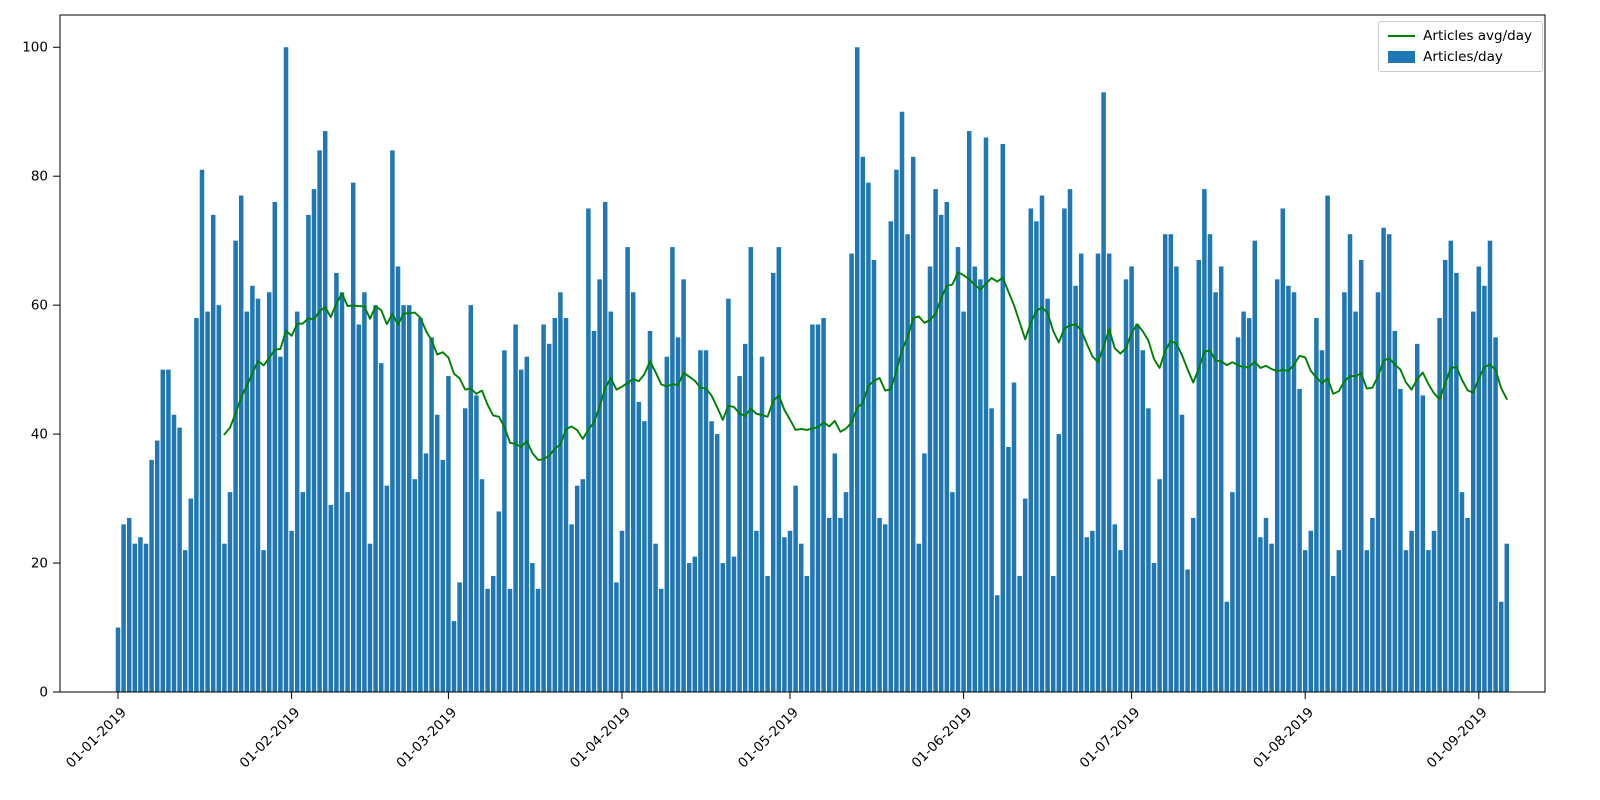  I want to click on x-tick-label: 01-08-2019, so click(1283, 738).